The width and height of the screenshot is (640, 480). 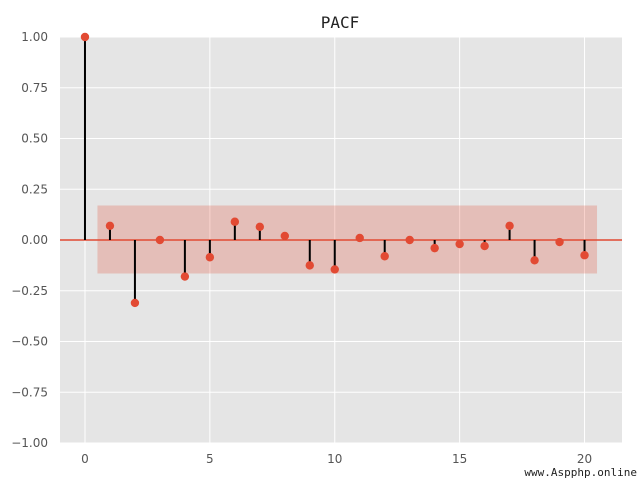 What do you see at coordinates (29, 392) in the screenshot?
I see `y-tick-label: −0.75` at bounding box center [29, 392].